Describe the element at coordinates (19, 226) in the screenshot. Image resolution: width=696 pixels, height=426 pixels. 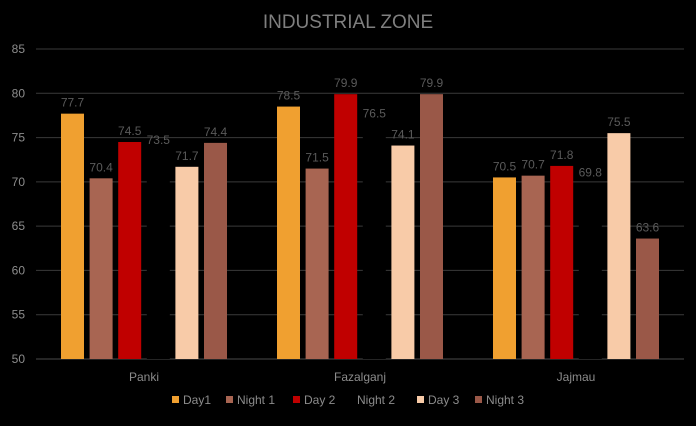
I see `y-tick-label: 65` at that location.